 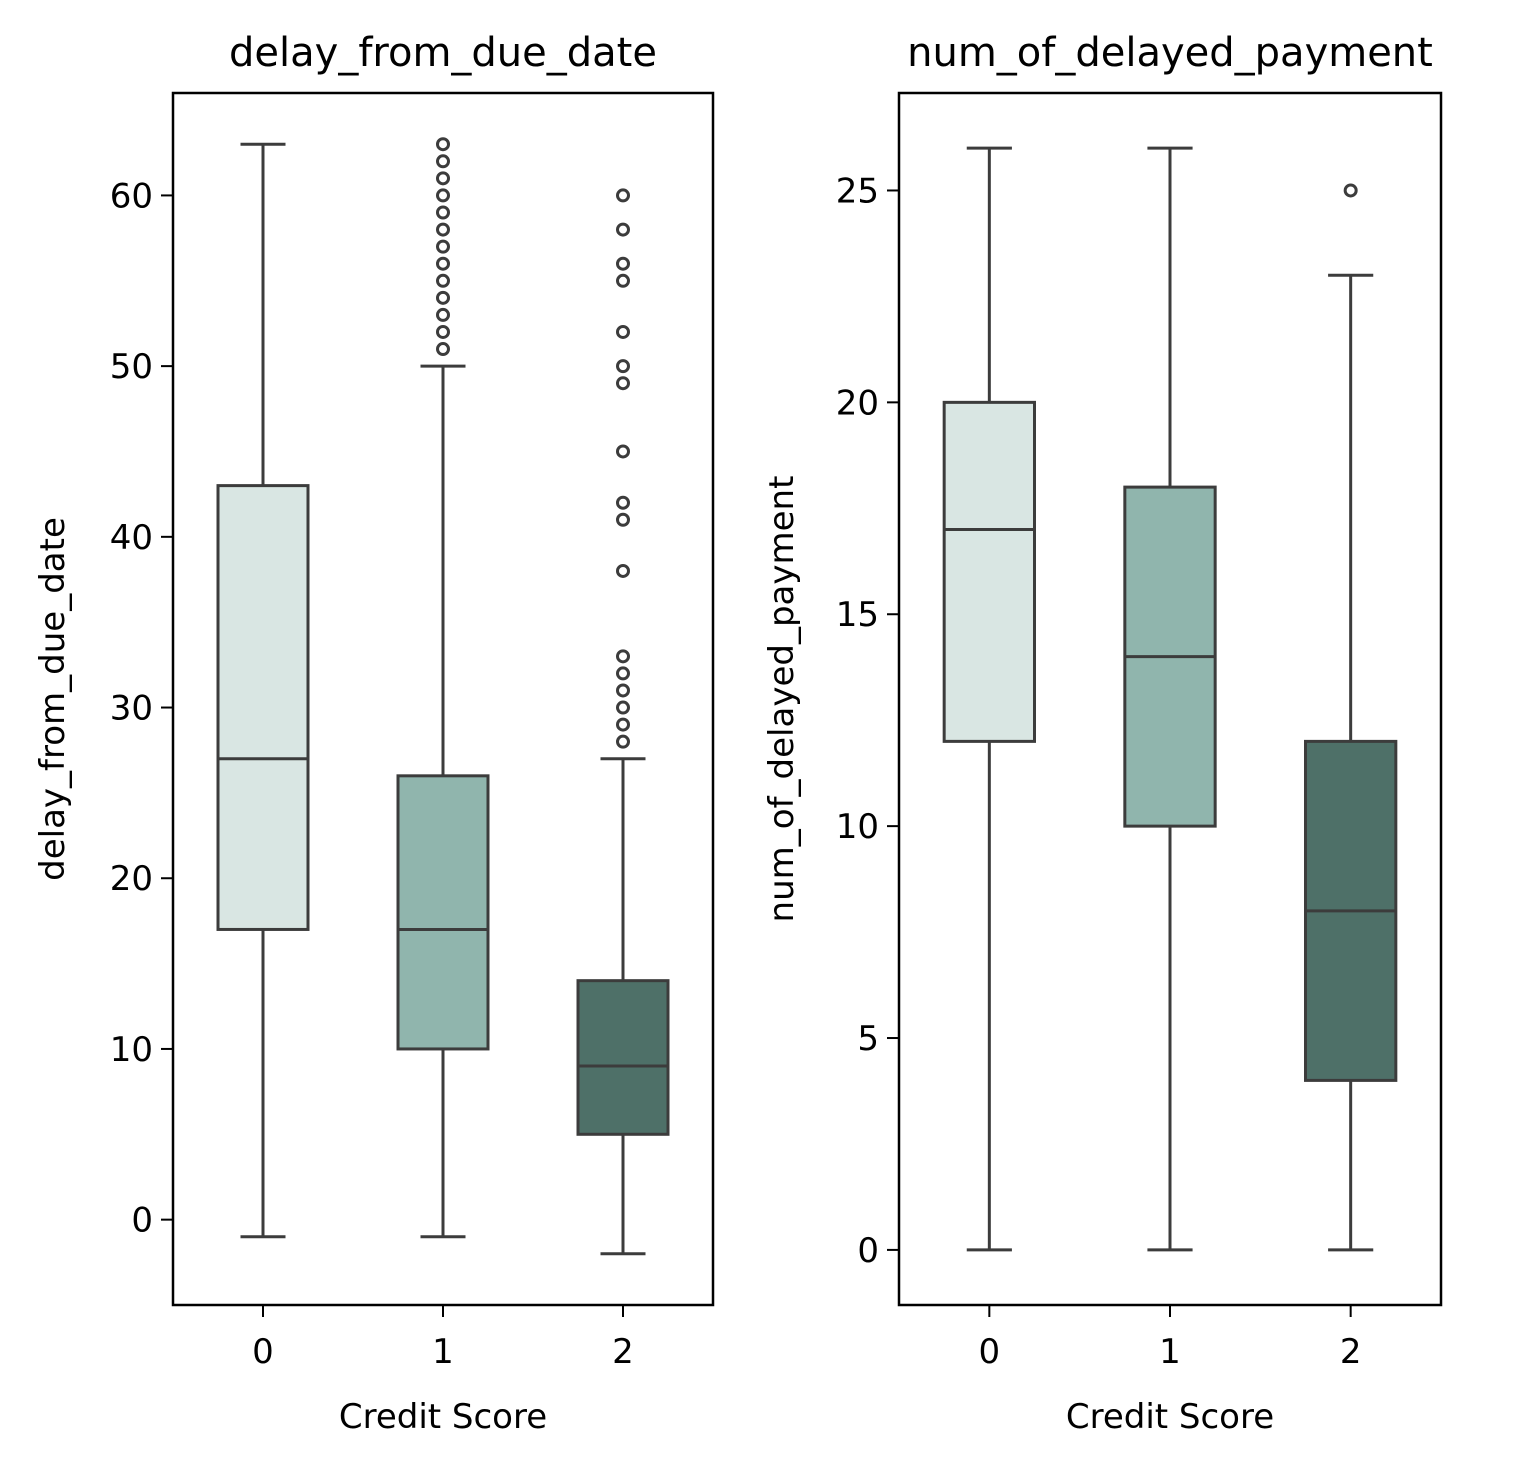 What do you see at coordinates (53, 699) in the screenshot?
I see `y-axis-label: delay_from_due_date` at bounding box center [53, 699].